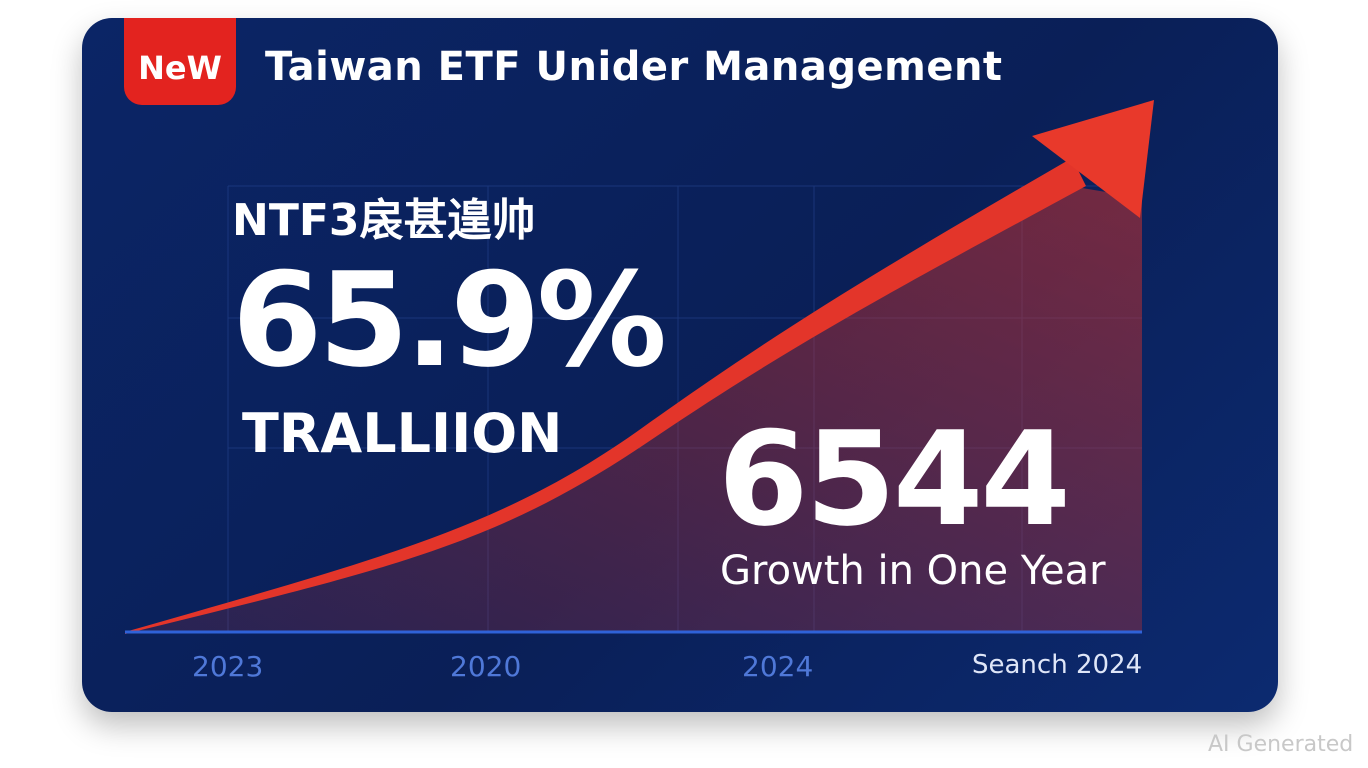 This screenshot has width=1368, height=768. I want to click on axis-label: 2024, so click(778, 666).